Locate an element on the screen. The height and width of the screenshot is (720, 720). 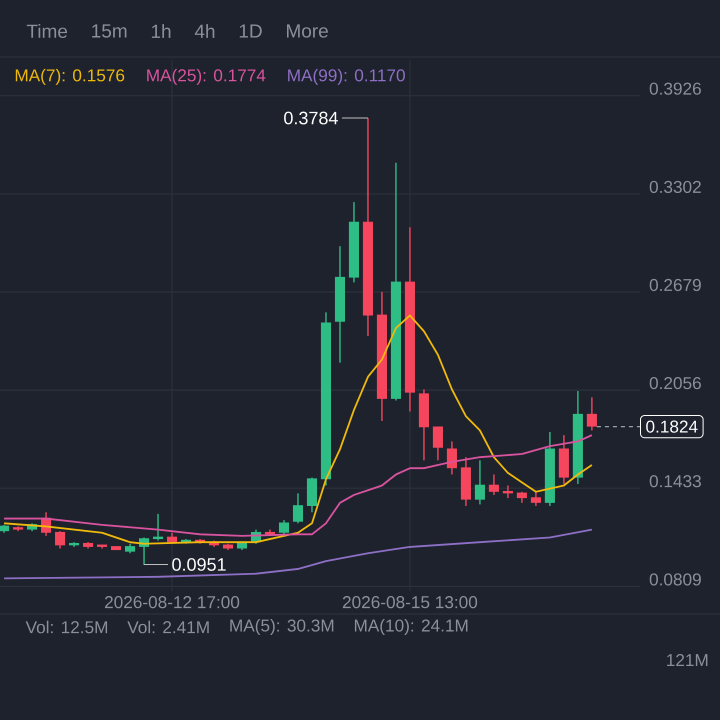
text: More is located at coordinates (307, 31).